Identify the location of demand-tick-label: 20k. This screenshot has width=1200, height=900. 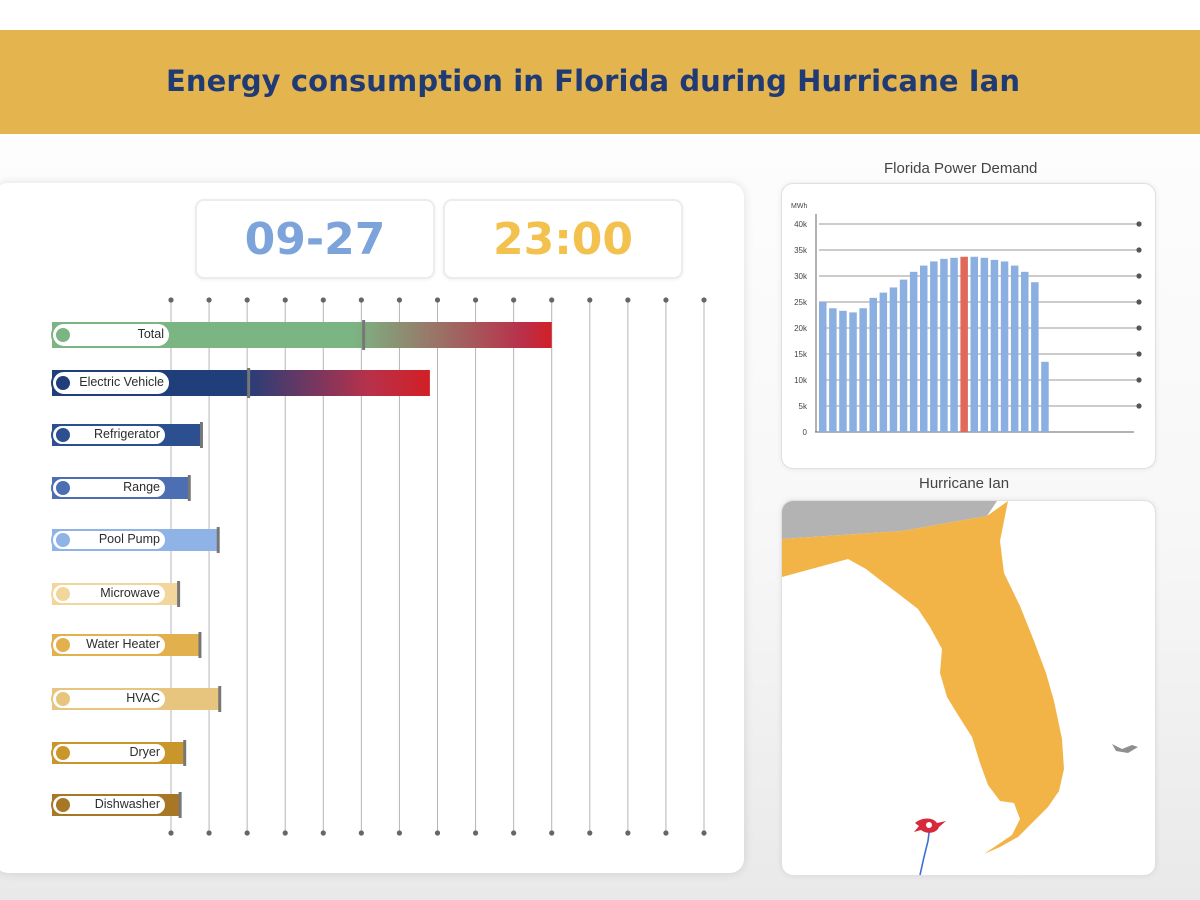
(801, 328).